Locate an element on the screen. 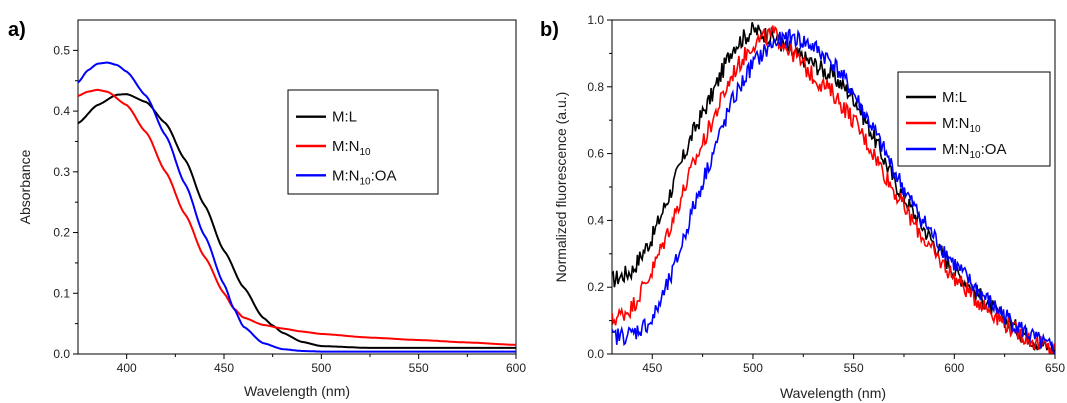 The image size is (1067, 403). panel-b-y-axis-label: Normalized fluorescence (a.u.) is located at coordinates (561, 187).